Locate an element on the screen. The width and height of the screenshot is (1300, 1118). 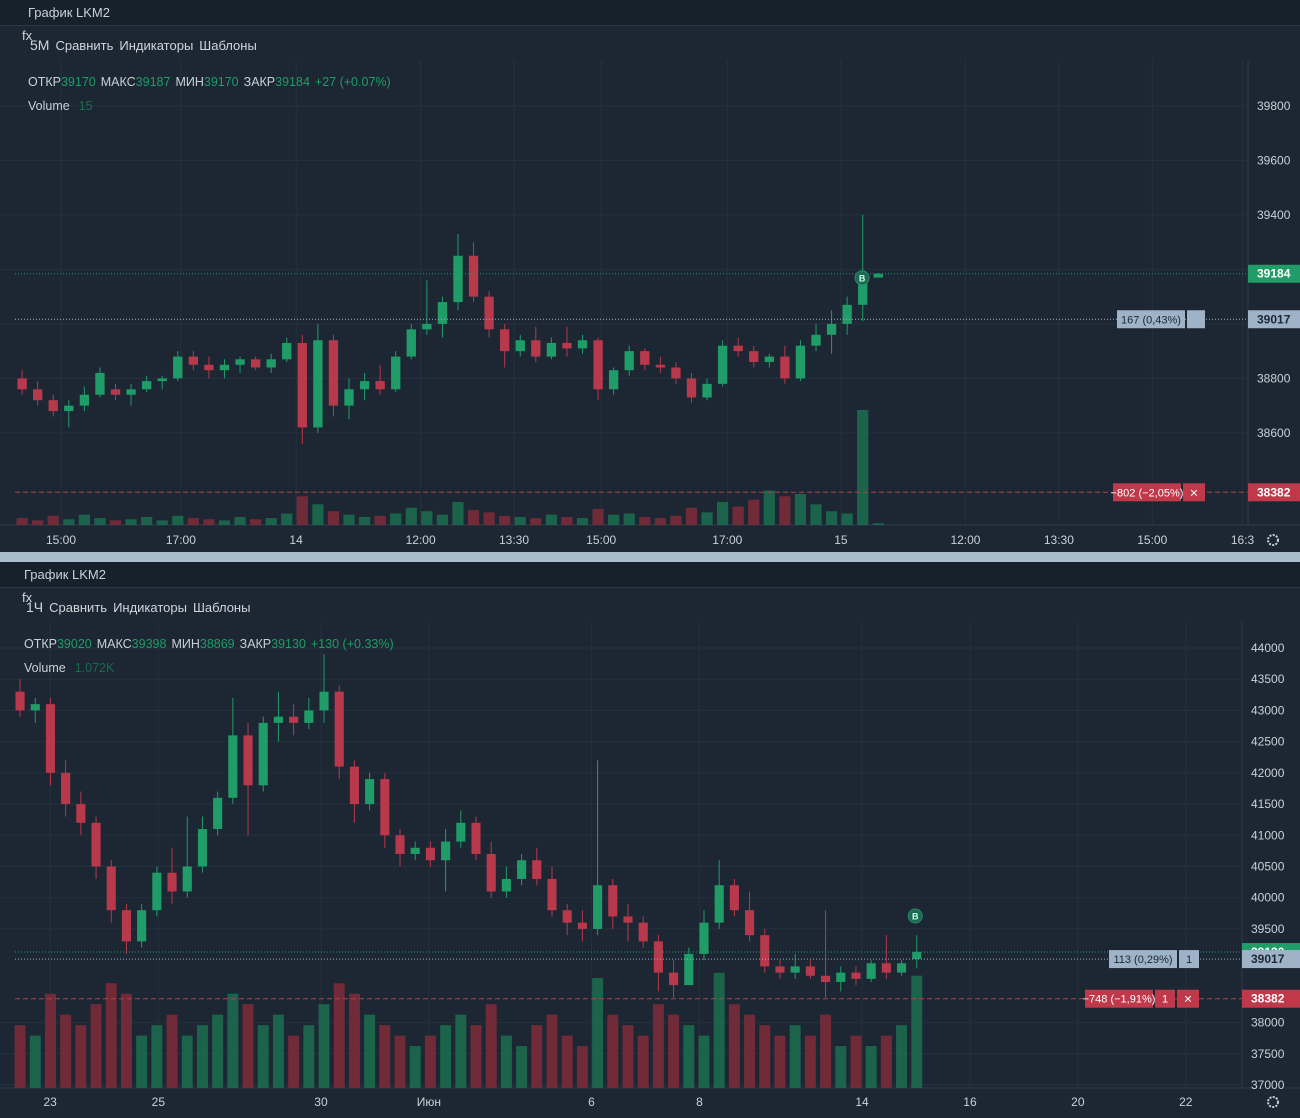
price-axis is located at coordinates (1274, 292).